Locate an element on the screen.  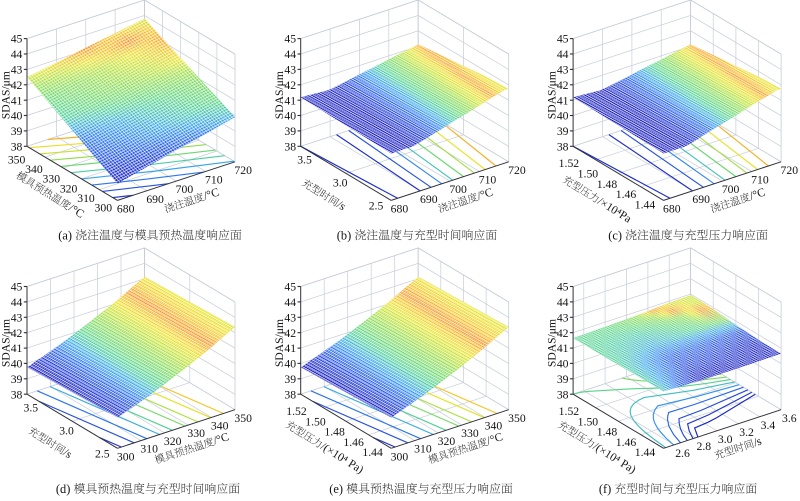
svg-text: 1.50 is located at coordinates (588, 174).